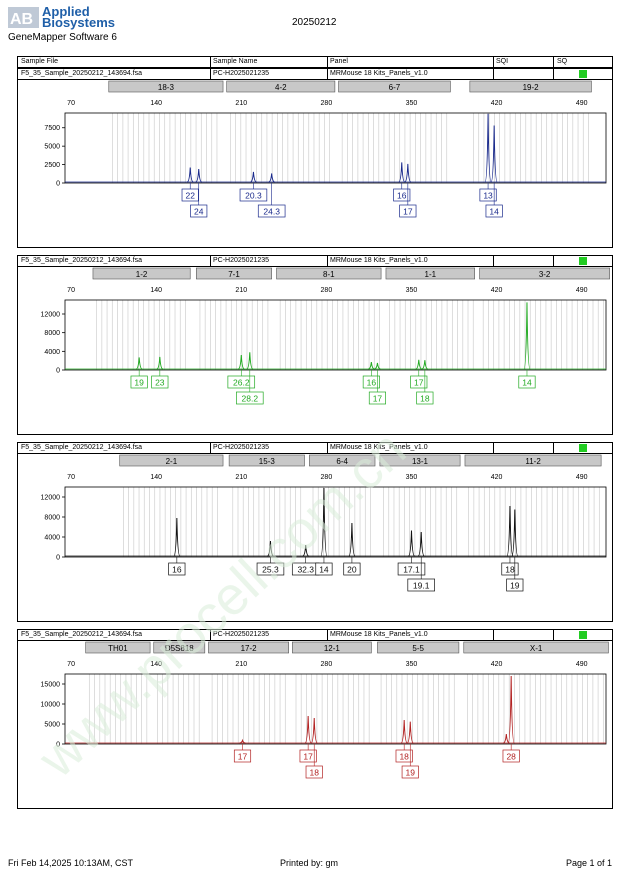  I want to click on marker-label: 1-2, so click(142, 274).